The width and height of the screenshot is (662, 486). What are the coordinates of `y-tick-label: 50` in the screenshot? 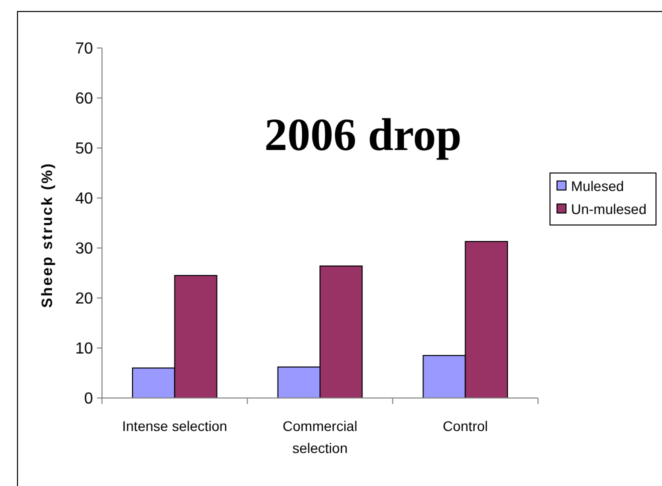 It's located at (84, 149).